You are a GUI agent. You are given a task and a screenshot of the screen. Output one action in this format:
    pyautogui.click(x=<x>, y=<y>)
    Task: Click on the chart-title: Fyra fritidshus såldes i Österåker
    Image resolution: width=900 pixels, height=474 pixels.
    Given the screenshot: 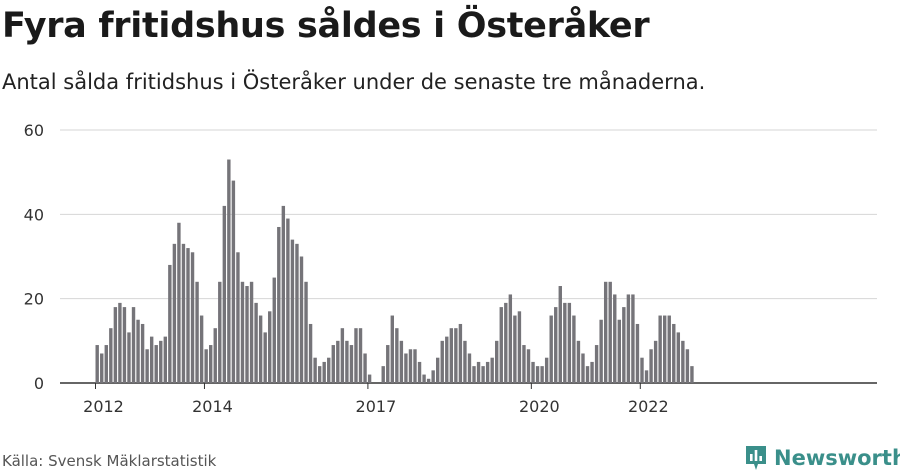 What is the action you would take?
    pyautogui.click(x=326, y=26)
    